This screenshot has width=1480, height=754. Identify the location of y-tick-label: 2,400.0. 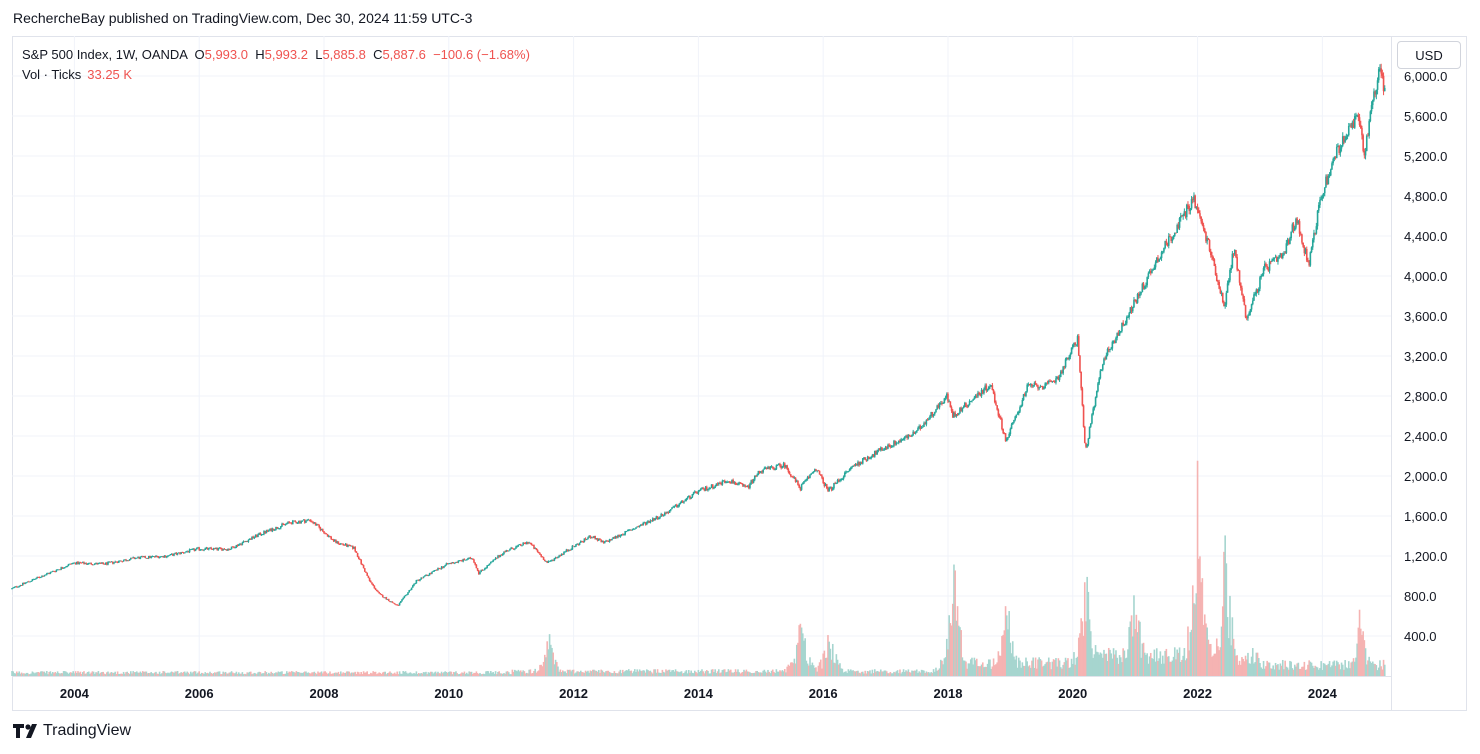
(1425, 436).